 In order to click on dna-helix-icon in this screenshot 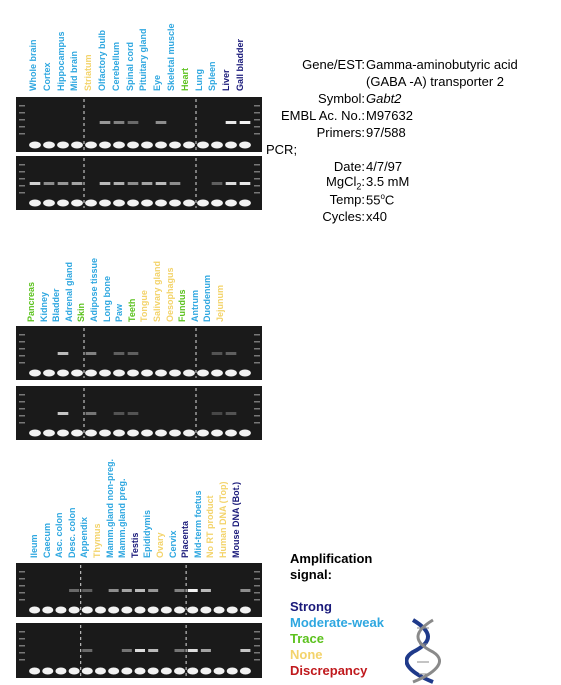, I will do `click(423, 651)`.